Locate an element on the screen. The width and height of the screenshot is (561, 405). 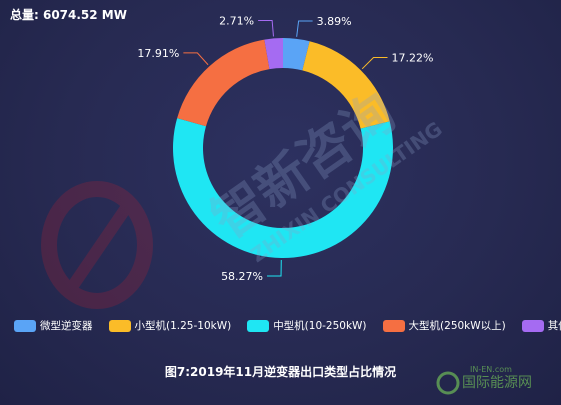
legend-item: 小型机(1.25-10kW) is located at coordinates (170, 325).